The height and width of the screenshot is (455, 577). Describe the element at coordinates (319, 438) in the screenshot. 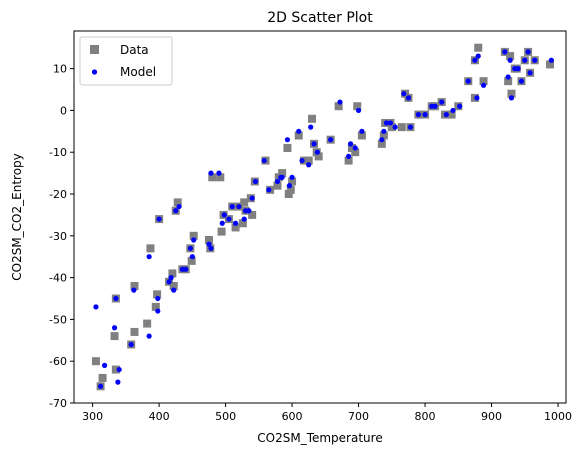

I see `x-axis-label: CO2SM_Temperature` at that location.